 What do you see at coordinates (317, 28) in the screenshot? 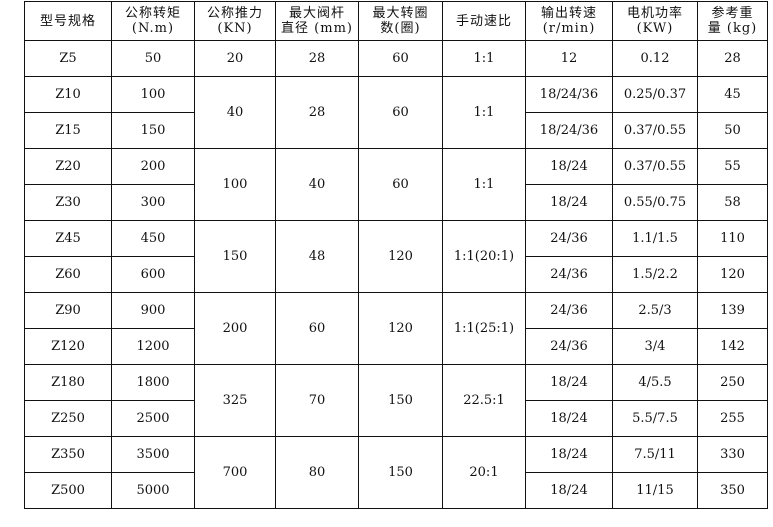
I see `header-line-2: 直径 (mm)` at bounding box center [317, 28].